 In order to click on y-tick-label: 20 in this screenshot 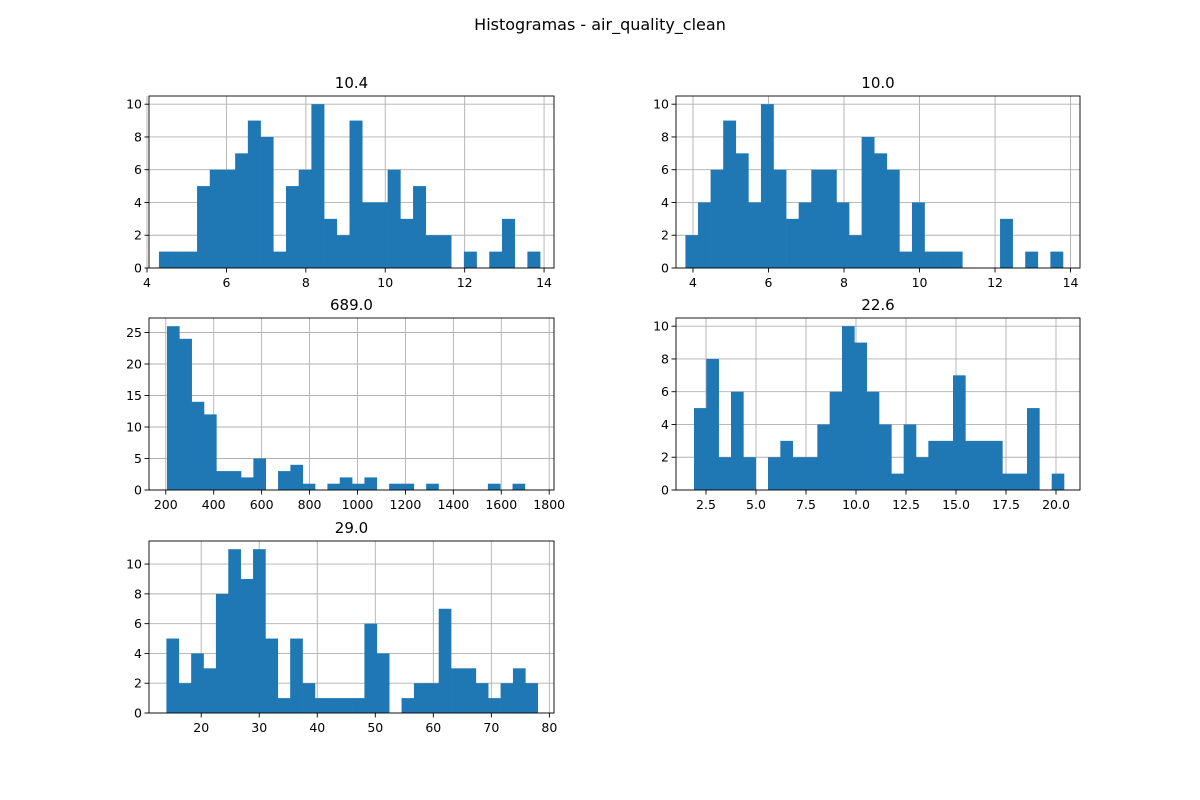, I will do `click(134, 363)`.